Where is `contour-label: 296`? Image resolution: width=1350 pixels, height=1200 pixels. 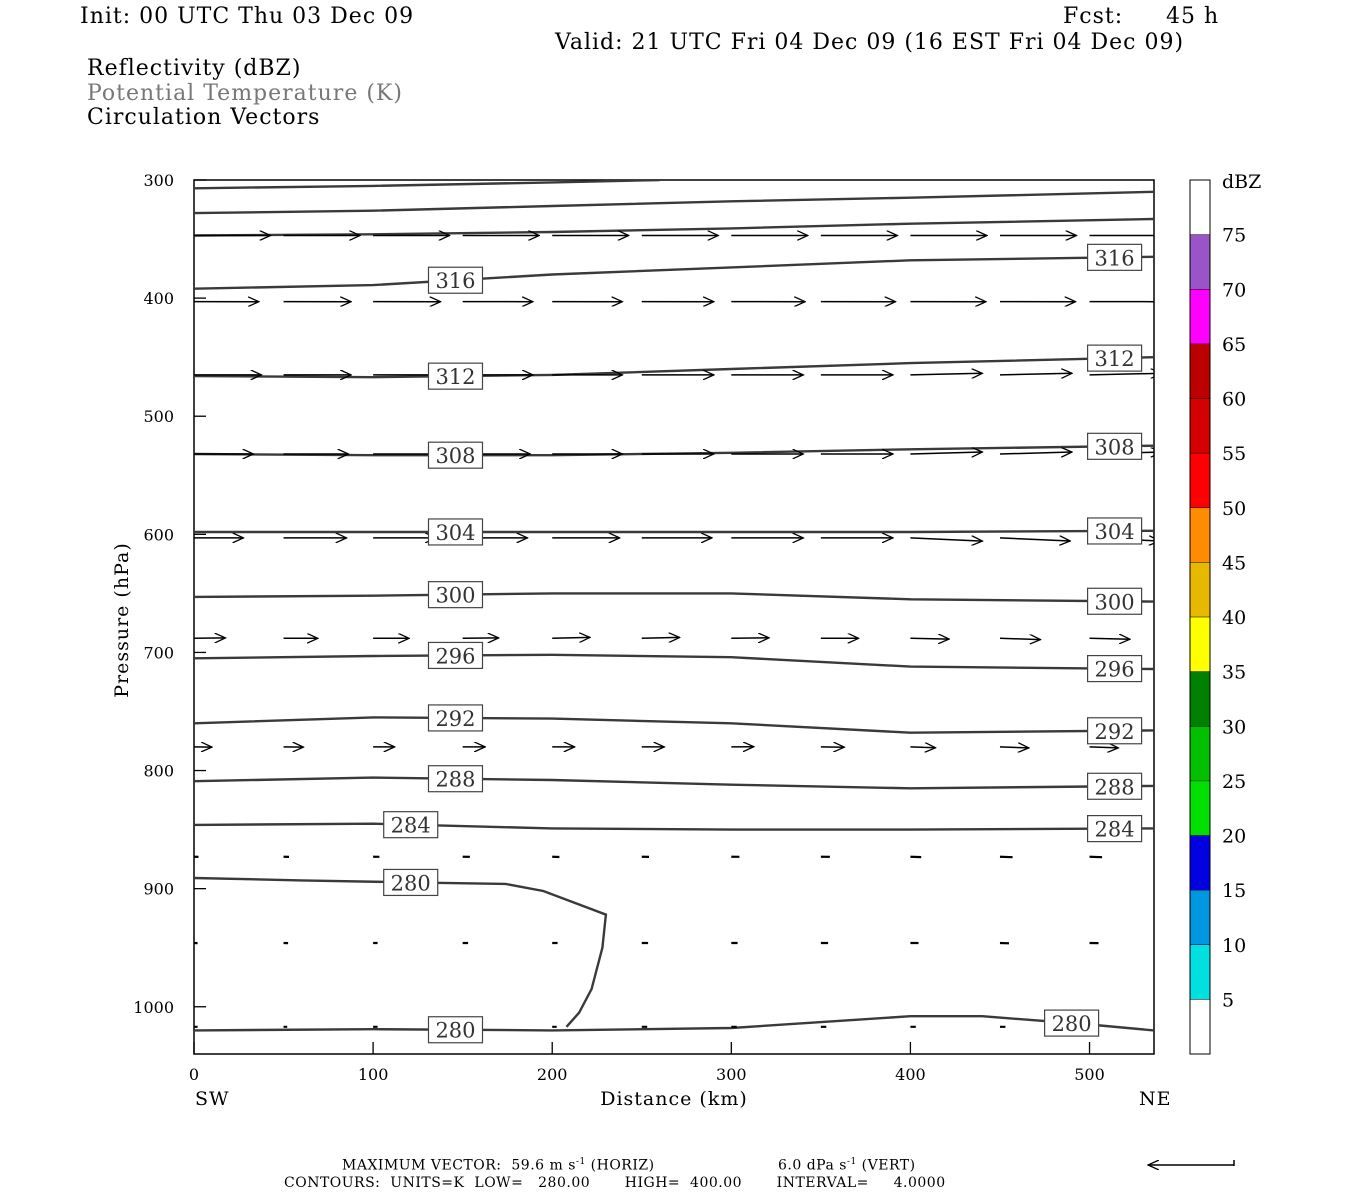
contour-label: 296 is located at coordinates (455, 655).